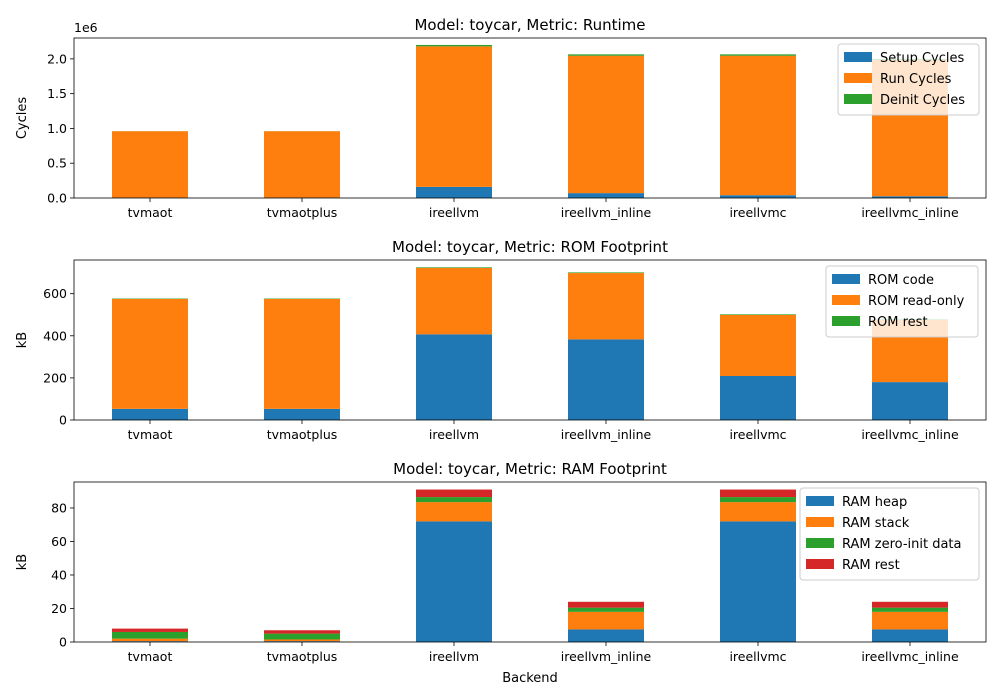 The width and height of the screenshot is (1000, 700). I want to click on legend: Setup Cycles Run Cycles Deinit Cycles, so click(908, 79).